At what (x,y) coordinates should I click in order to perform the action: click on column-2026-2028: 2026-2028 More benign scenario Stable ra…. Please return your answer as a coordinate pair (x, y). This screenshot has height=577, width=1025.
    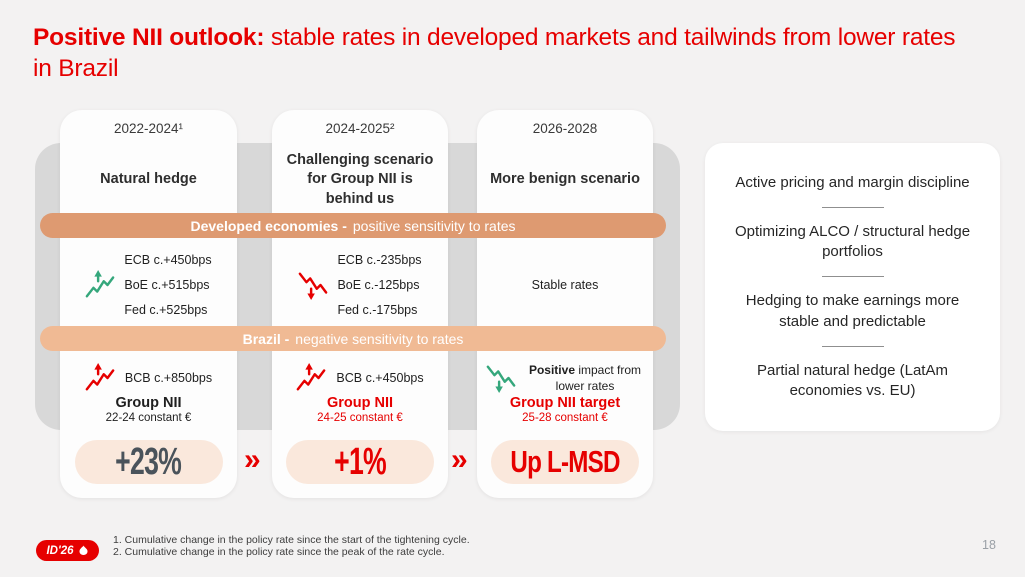
    Looking at the image, I should click on (565, 304).